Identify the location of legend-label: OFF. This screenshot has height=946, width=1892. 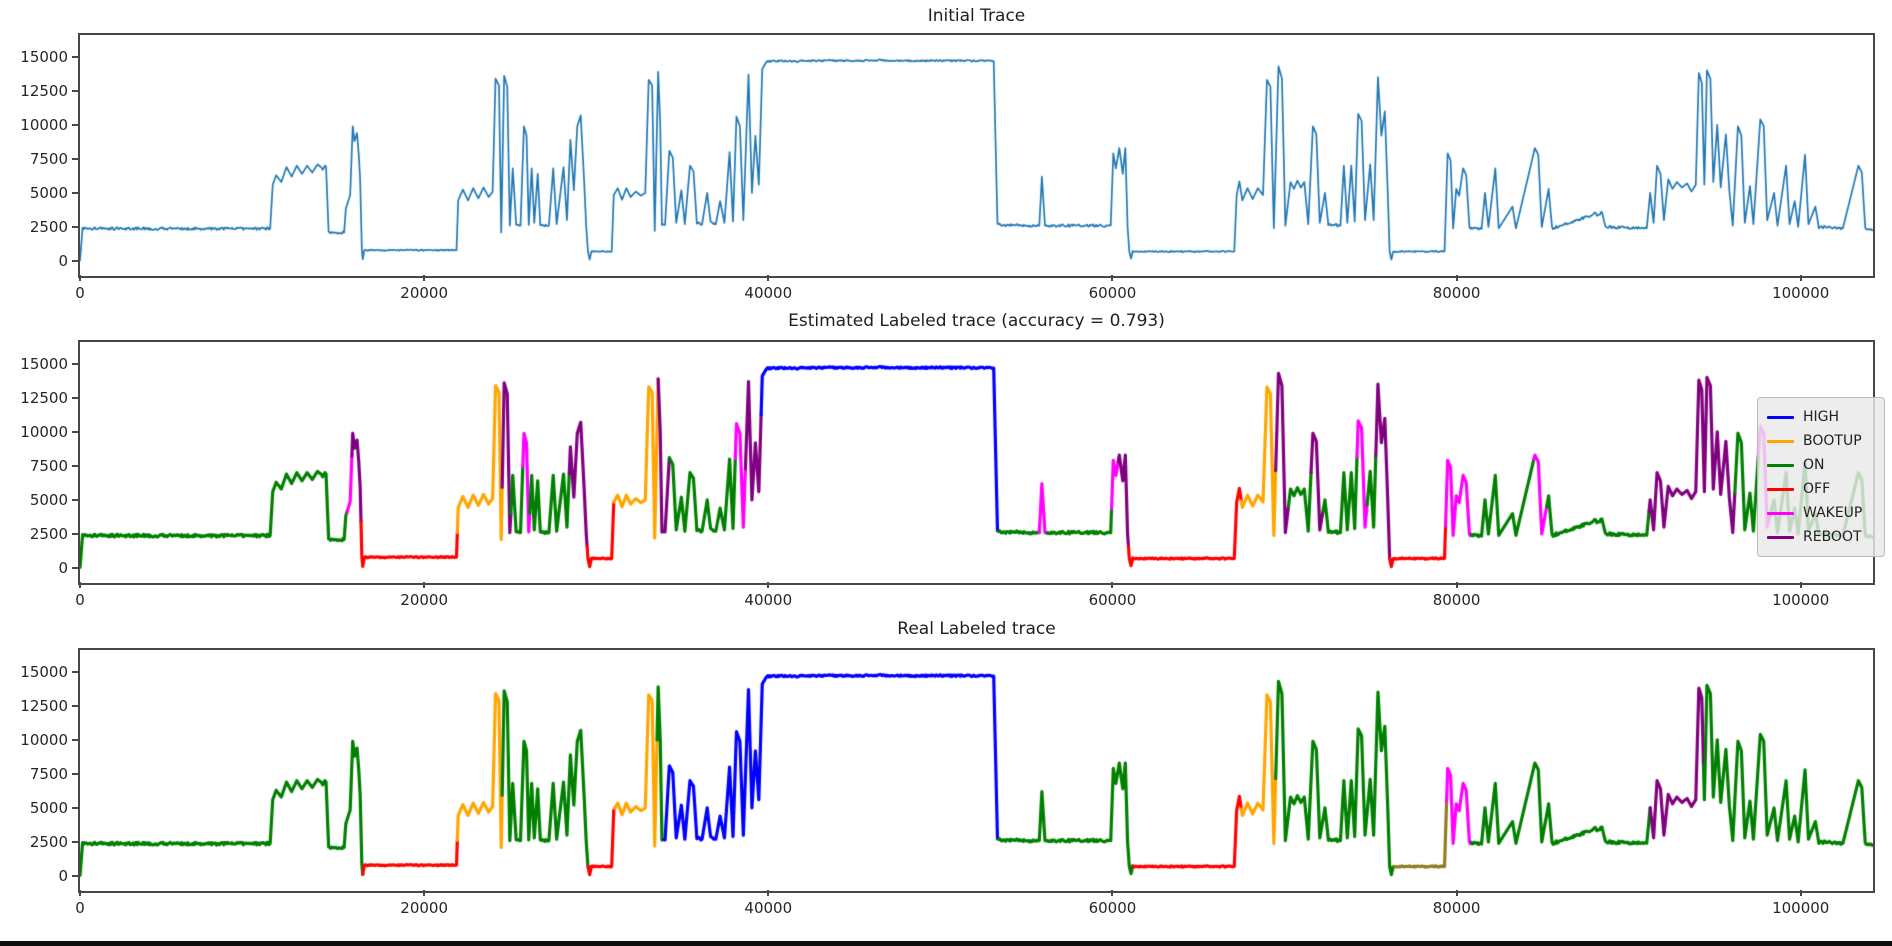
(1817, 489).